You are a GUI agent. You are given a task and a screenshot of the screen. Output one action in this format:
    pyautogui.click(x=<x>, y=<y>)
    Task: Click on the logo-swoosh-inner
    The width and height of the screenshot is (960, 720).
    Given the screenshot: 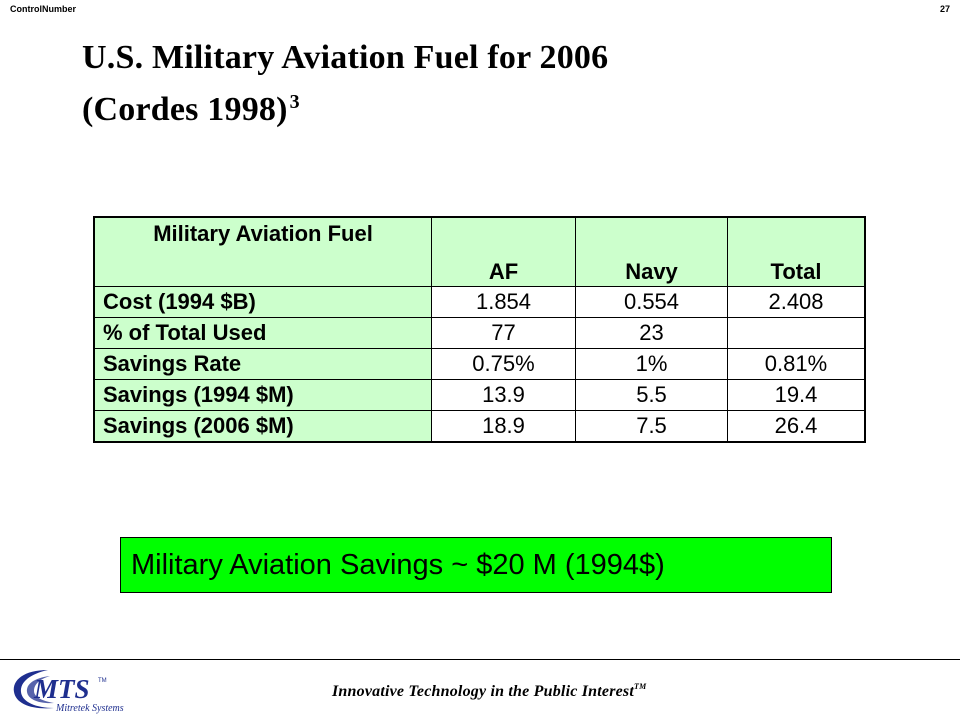 What is the action you would take?
    pyautogui.click(x=40, y=690)
    